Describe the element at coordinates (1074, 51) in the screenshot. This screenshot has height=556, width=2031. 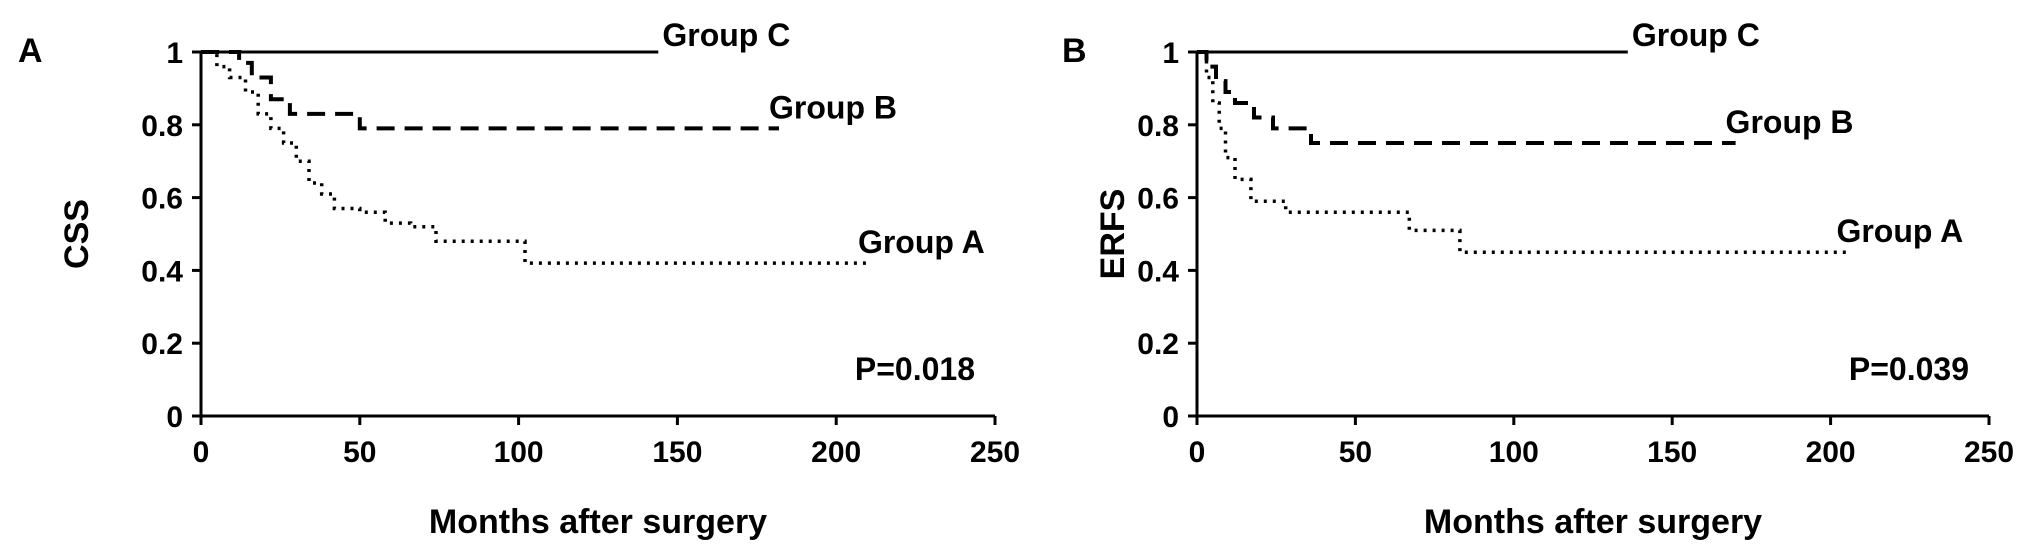
I see `panel-letter: B` at that location.